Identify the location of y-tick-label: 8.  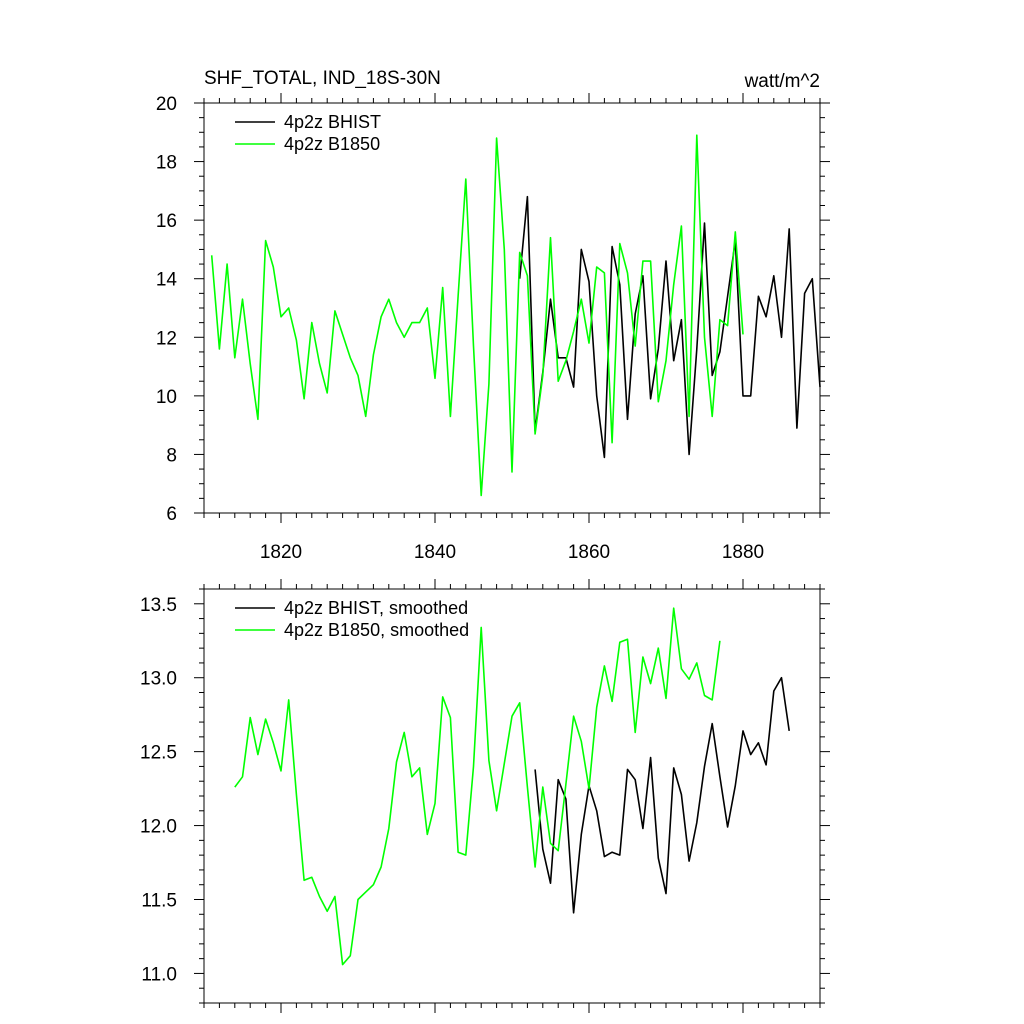
(171, 455).